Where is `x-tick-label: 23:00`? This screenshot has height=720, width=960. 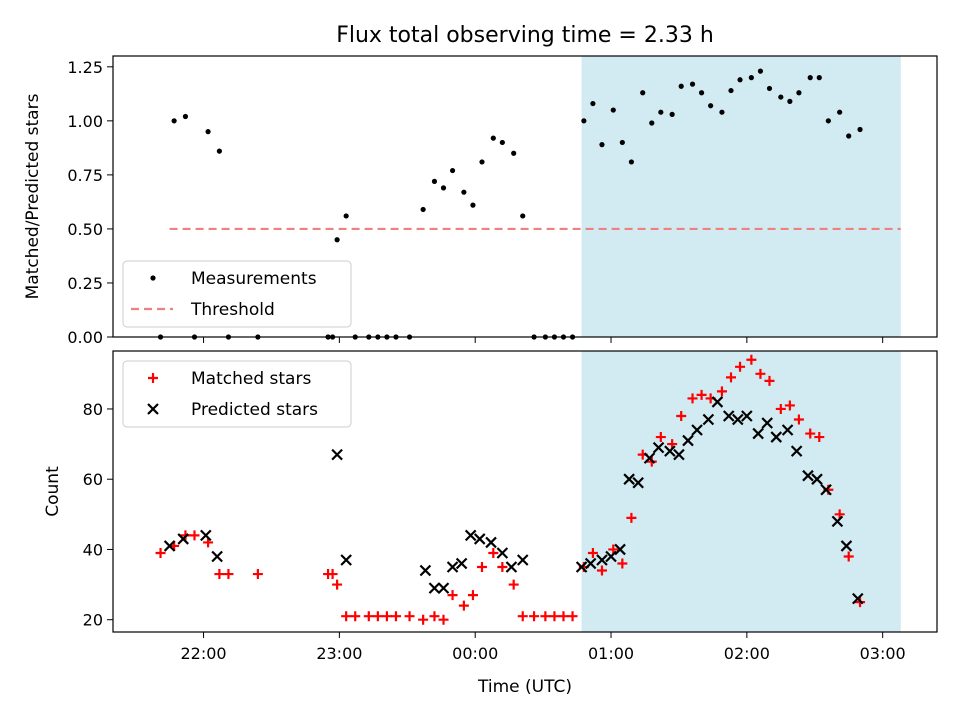
x-tick-label: 23:00 is located at coordinates (339, 653).